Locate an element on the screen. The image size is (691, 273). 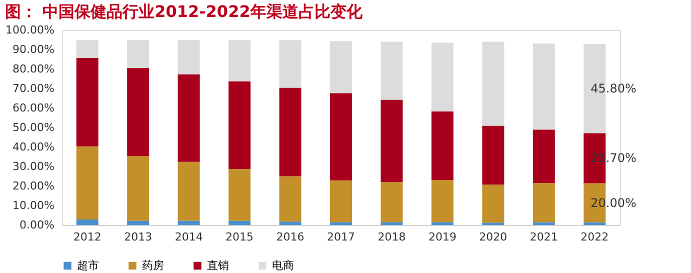
y-tick-label: 70.00% is located at coordinates (33, 88).